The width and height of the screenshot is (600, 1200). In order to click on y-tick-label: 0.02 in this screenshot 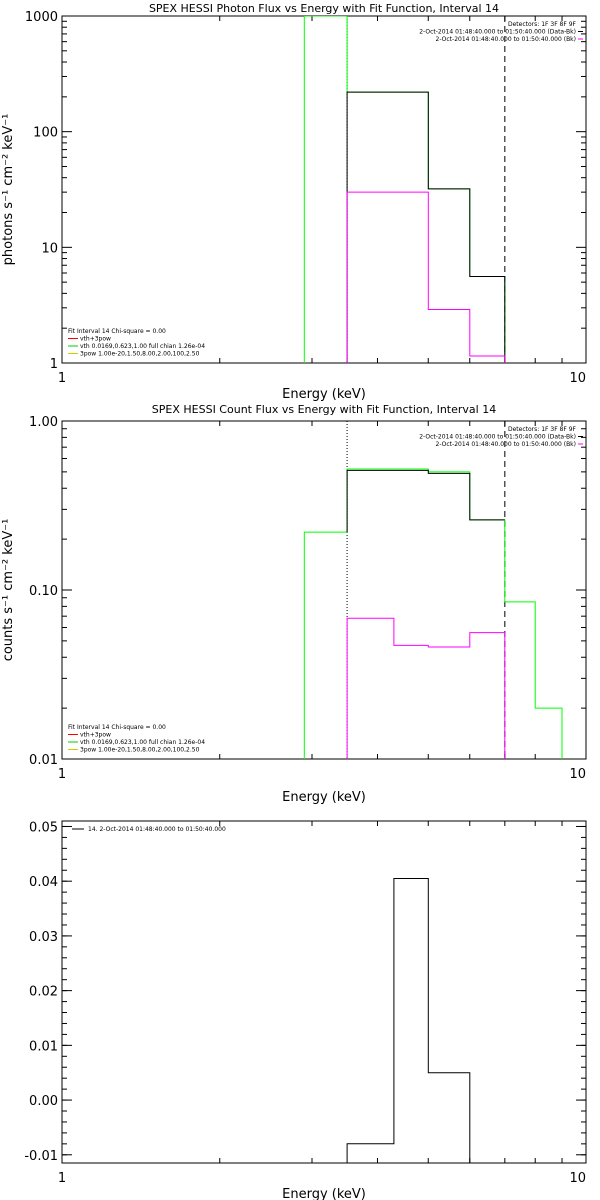, I will do `click(43, 992)`.